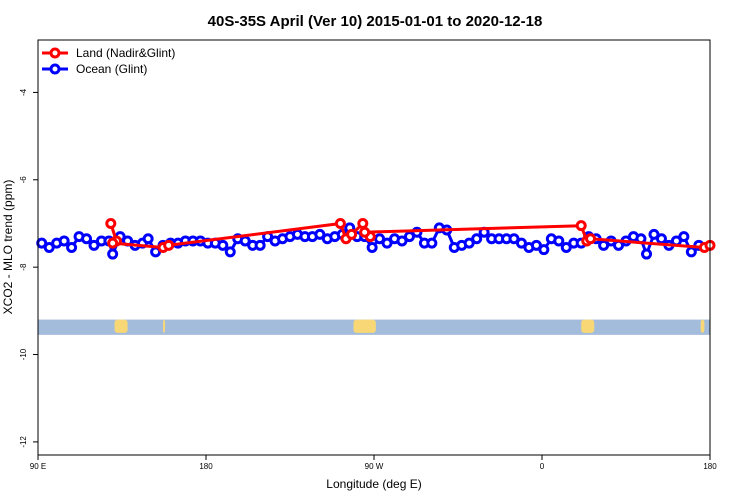  I want to click on legend-ocean-label: Ocean (Glint), so click(111, 69).